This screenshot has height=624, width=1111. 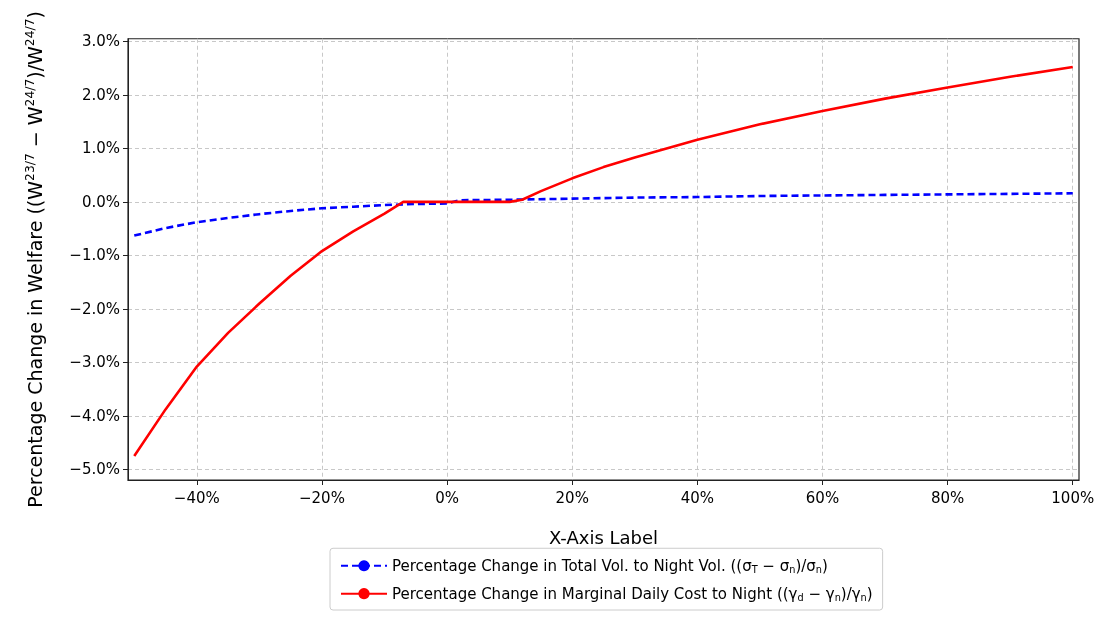 I want to click on y-tick-label: 2.0%, so click(x=100, y=94).